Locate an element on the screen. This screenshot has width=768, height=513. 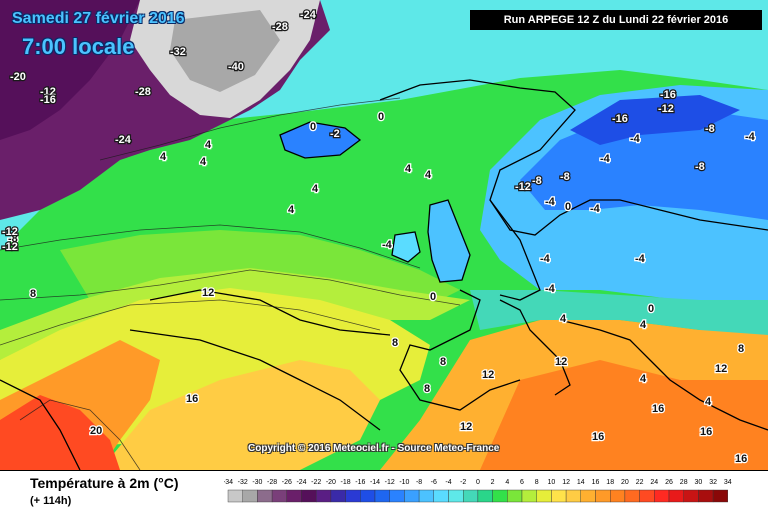
legend-tick-label: -6 is located at coordinates (434, 482).